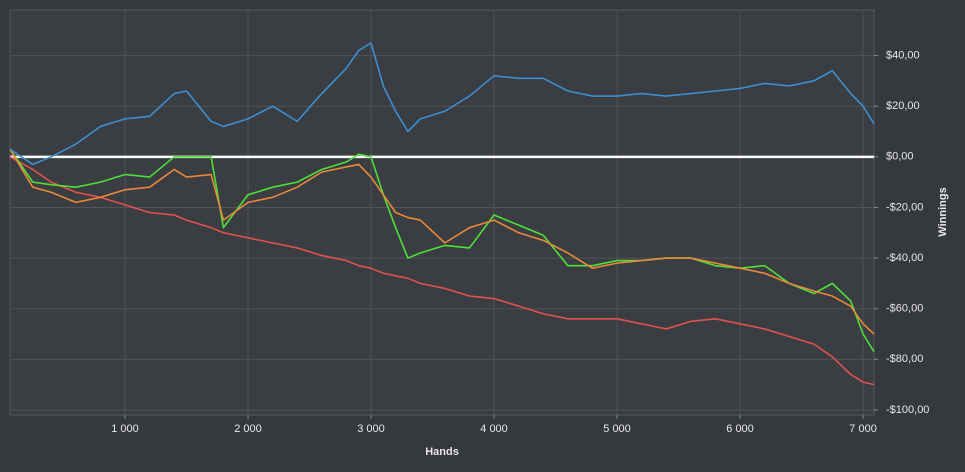 This screenshot has width=965, height=472. Describe the element at coordinates (943, 211) in the screenshot. I see `y-axis-title: Winnings` at that location.